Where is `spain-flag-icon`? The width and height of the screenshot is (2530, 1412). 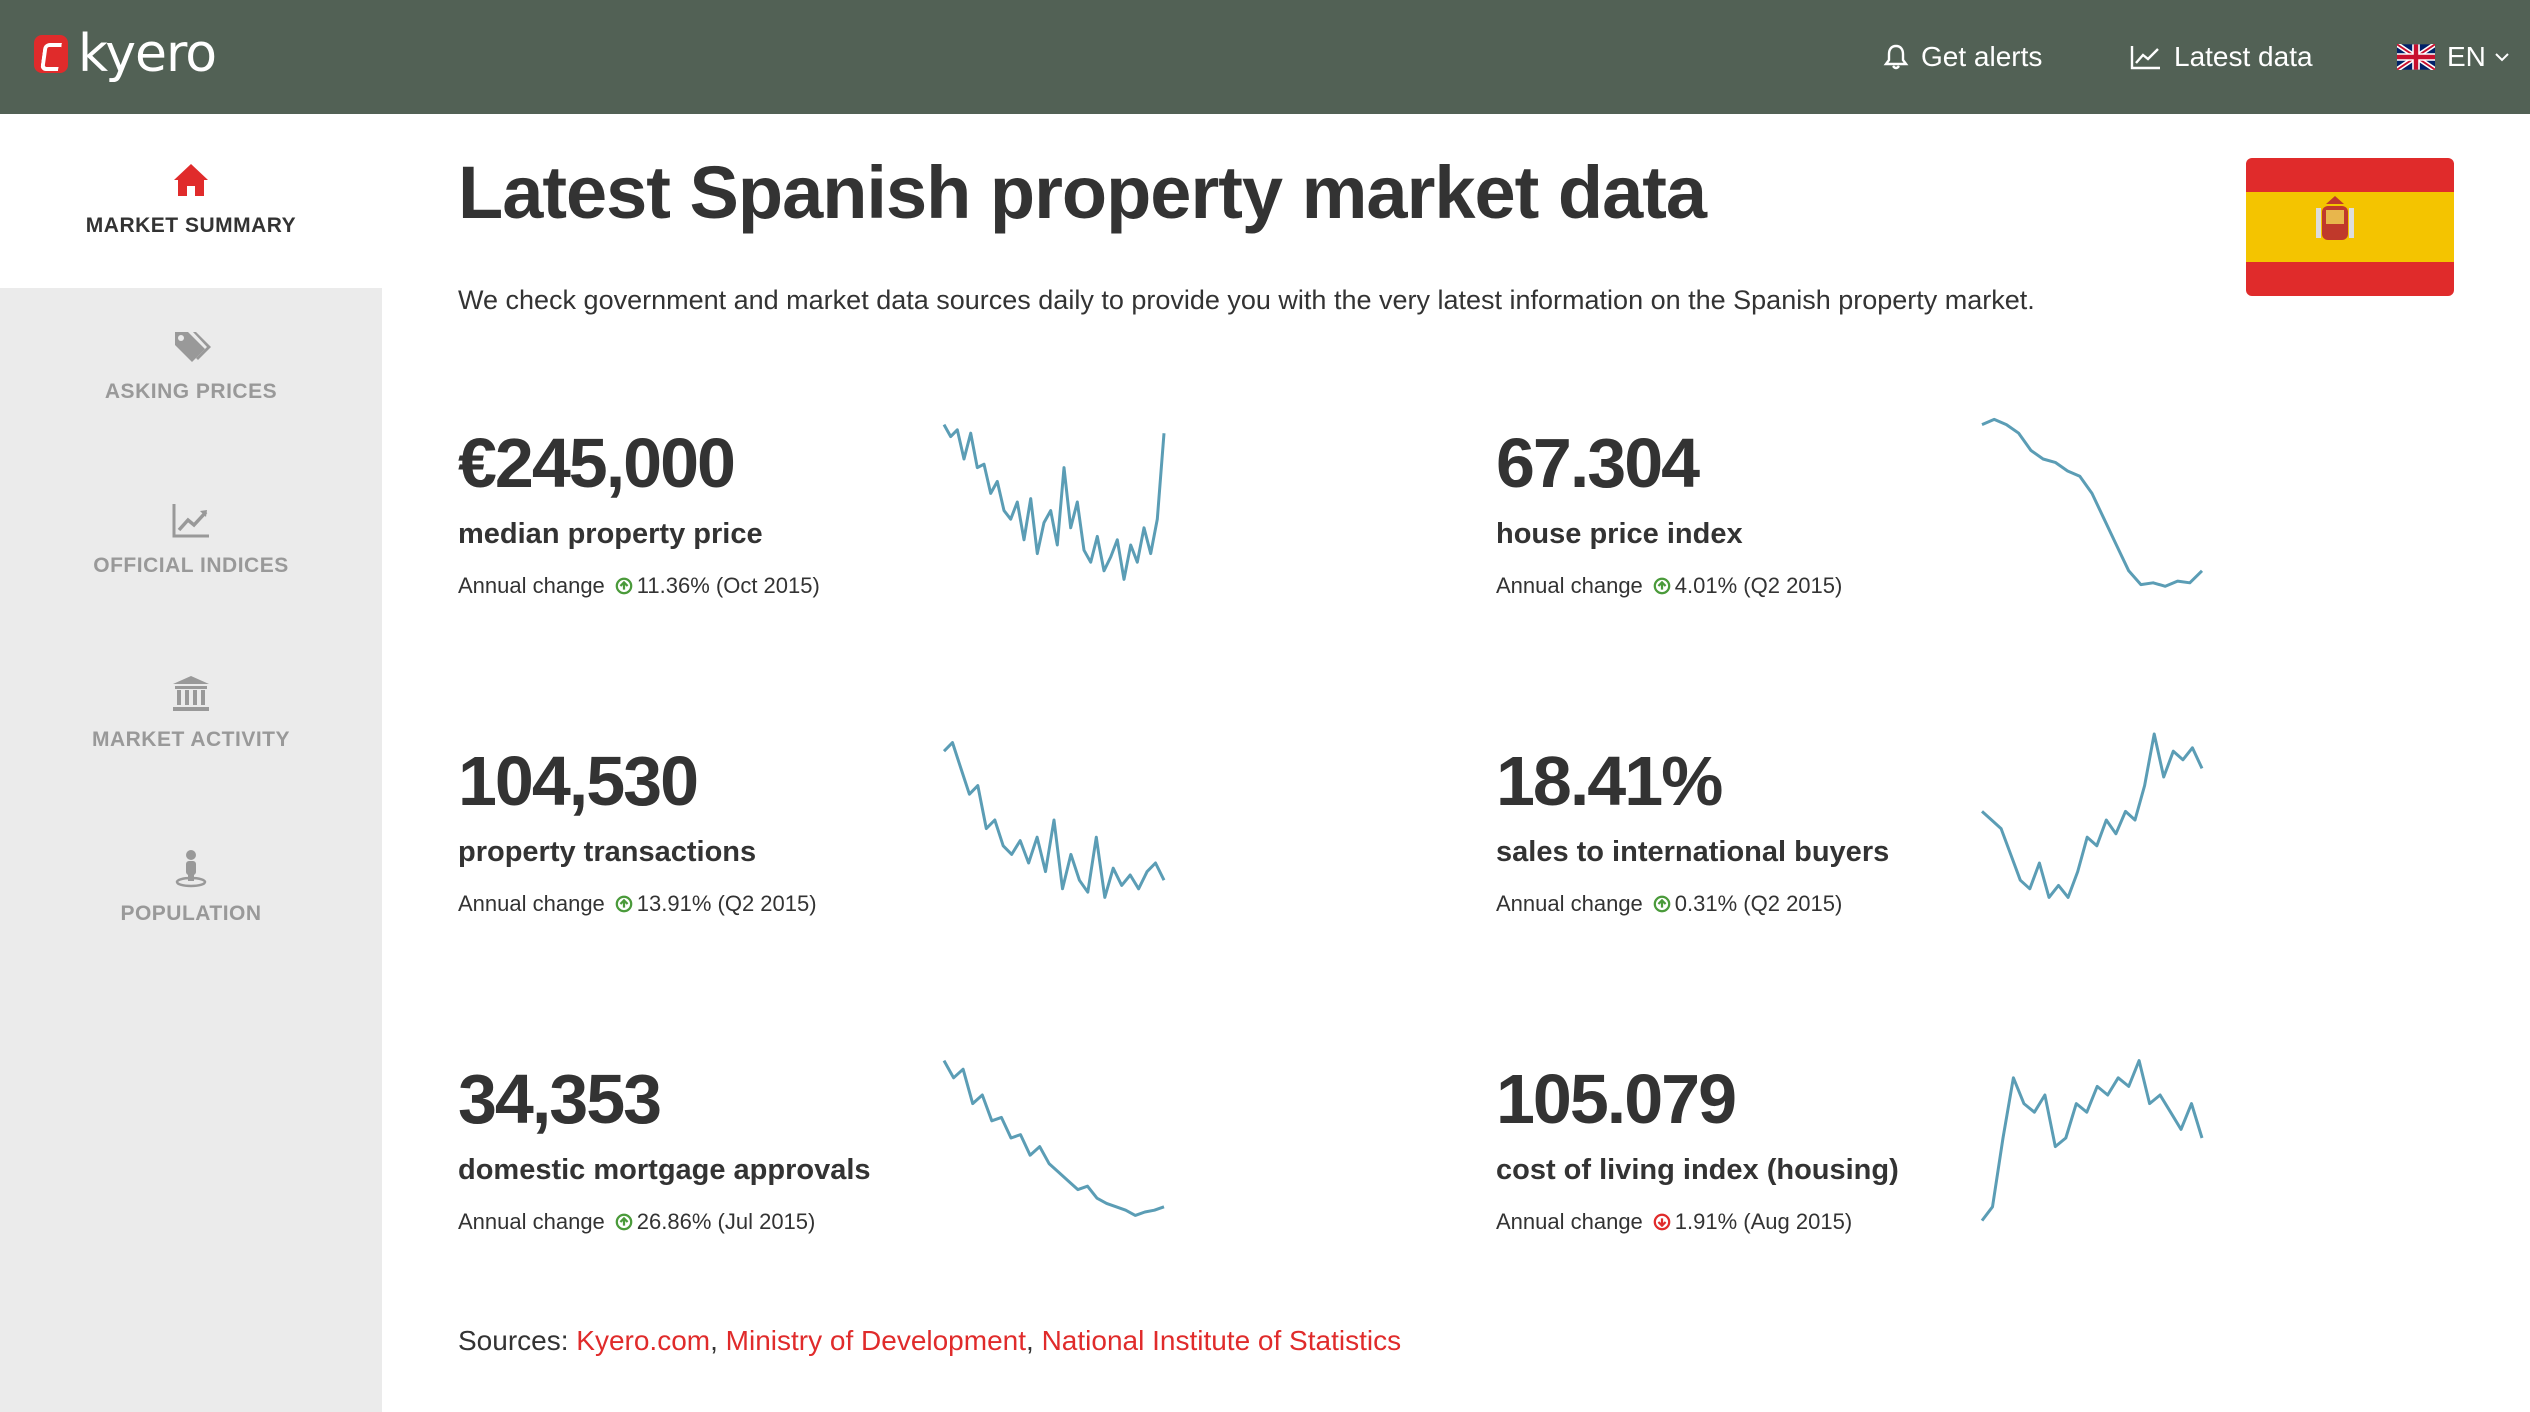
spain-flag-icon is located at coordinates (2350, 227).